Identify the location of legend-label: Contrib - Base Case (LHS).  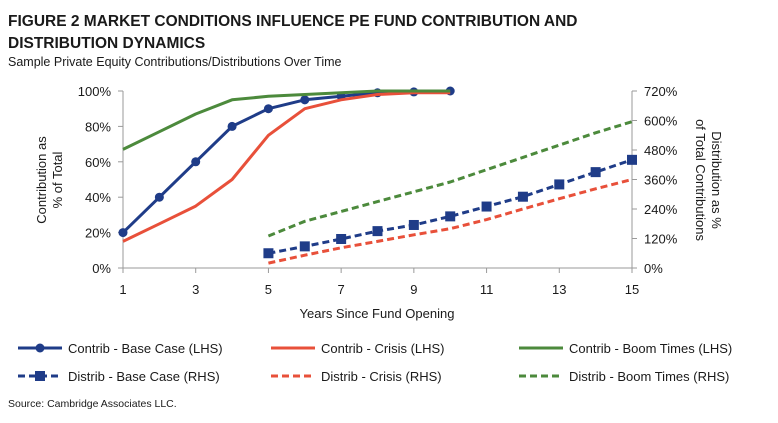
(145, 348).